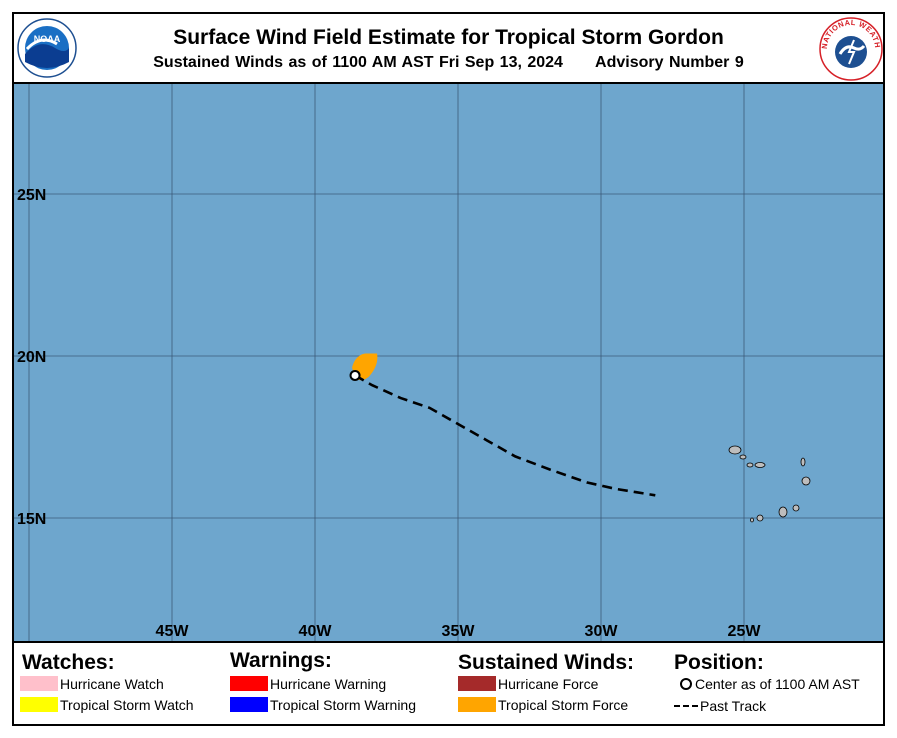 The height and width of the screenshot is (738, 897). What do you see at coordinates (733, 706) in the screenshot?
I see `past-track-label: Past Track` at bounding box center [733, 706].